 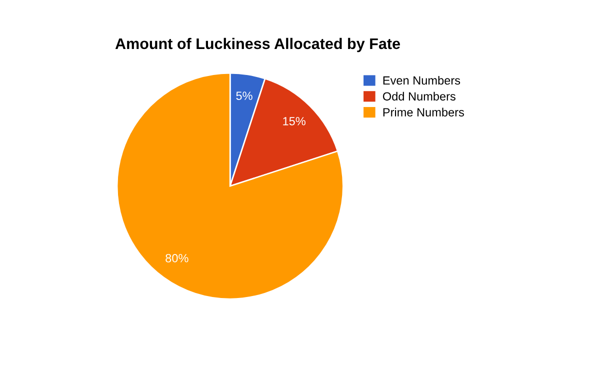 What do you see at coordinates (419, 96) in the screenshot?
I see `legend-label: Odd Numbers` at bounding box center [419, 96].